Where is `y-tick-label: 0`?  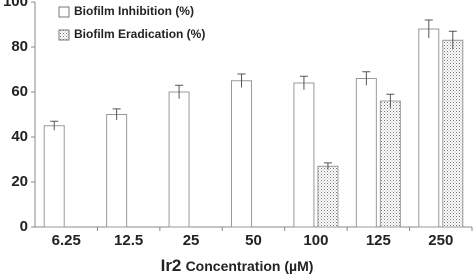 y-tick-label: 0 is located at coordinates (24, 226).